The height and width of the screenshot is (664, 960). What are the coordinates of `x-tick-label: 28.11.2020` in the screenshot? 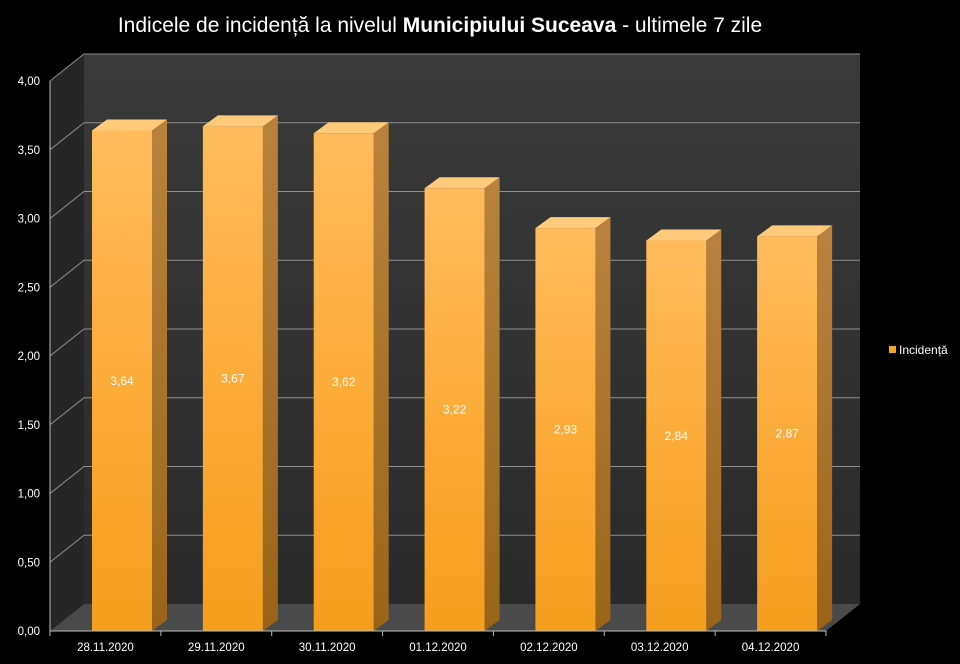 It's located at (105, 648).